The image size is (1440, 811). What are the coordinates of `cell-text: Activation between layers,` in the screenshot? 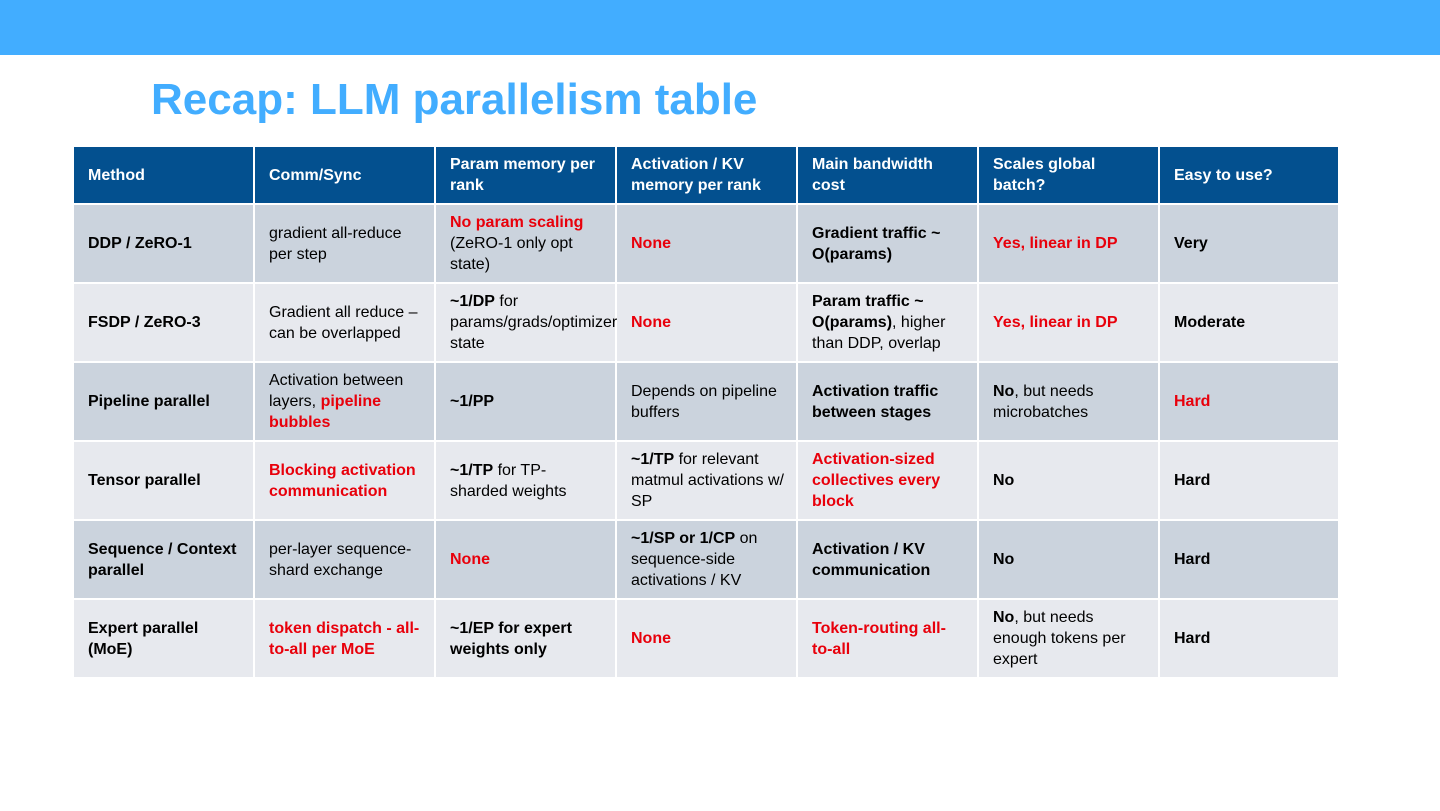 It's located at (336, 391).